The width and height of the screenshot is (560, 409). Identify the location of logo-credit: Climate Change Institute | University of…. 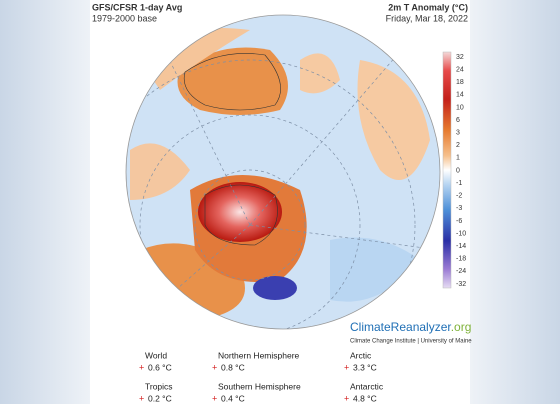
(411, 342).